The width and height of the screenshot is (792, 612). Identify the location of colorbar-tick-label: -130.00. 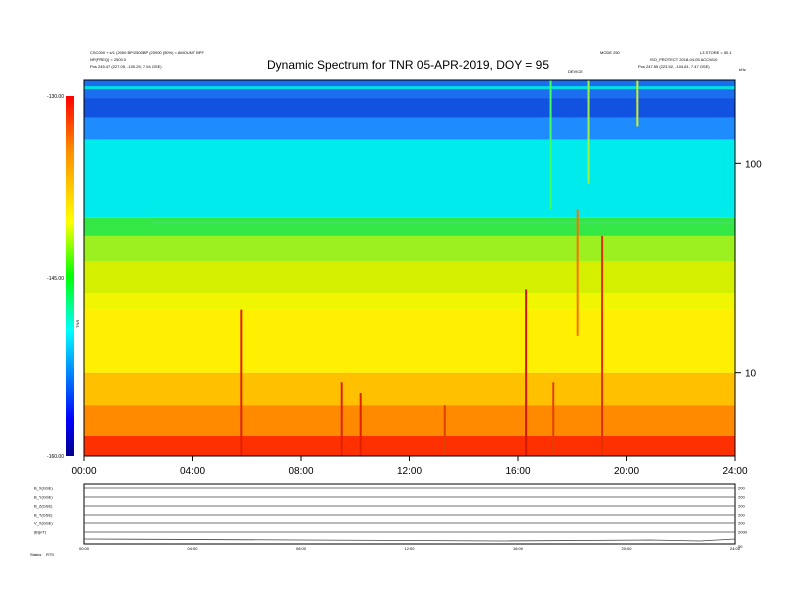
(55, 97).